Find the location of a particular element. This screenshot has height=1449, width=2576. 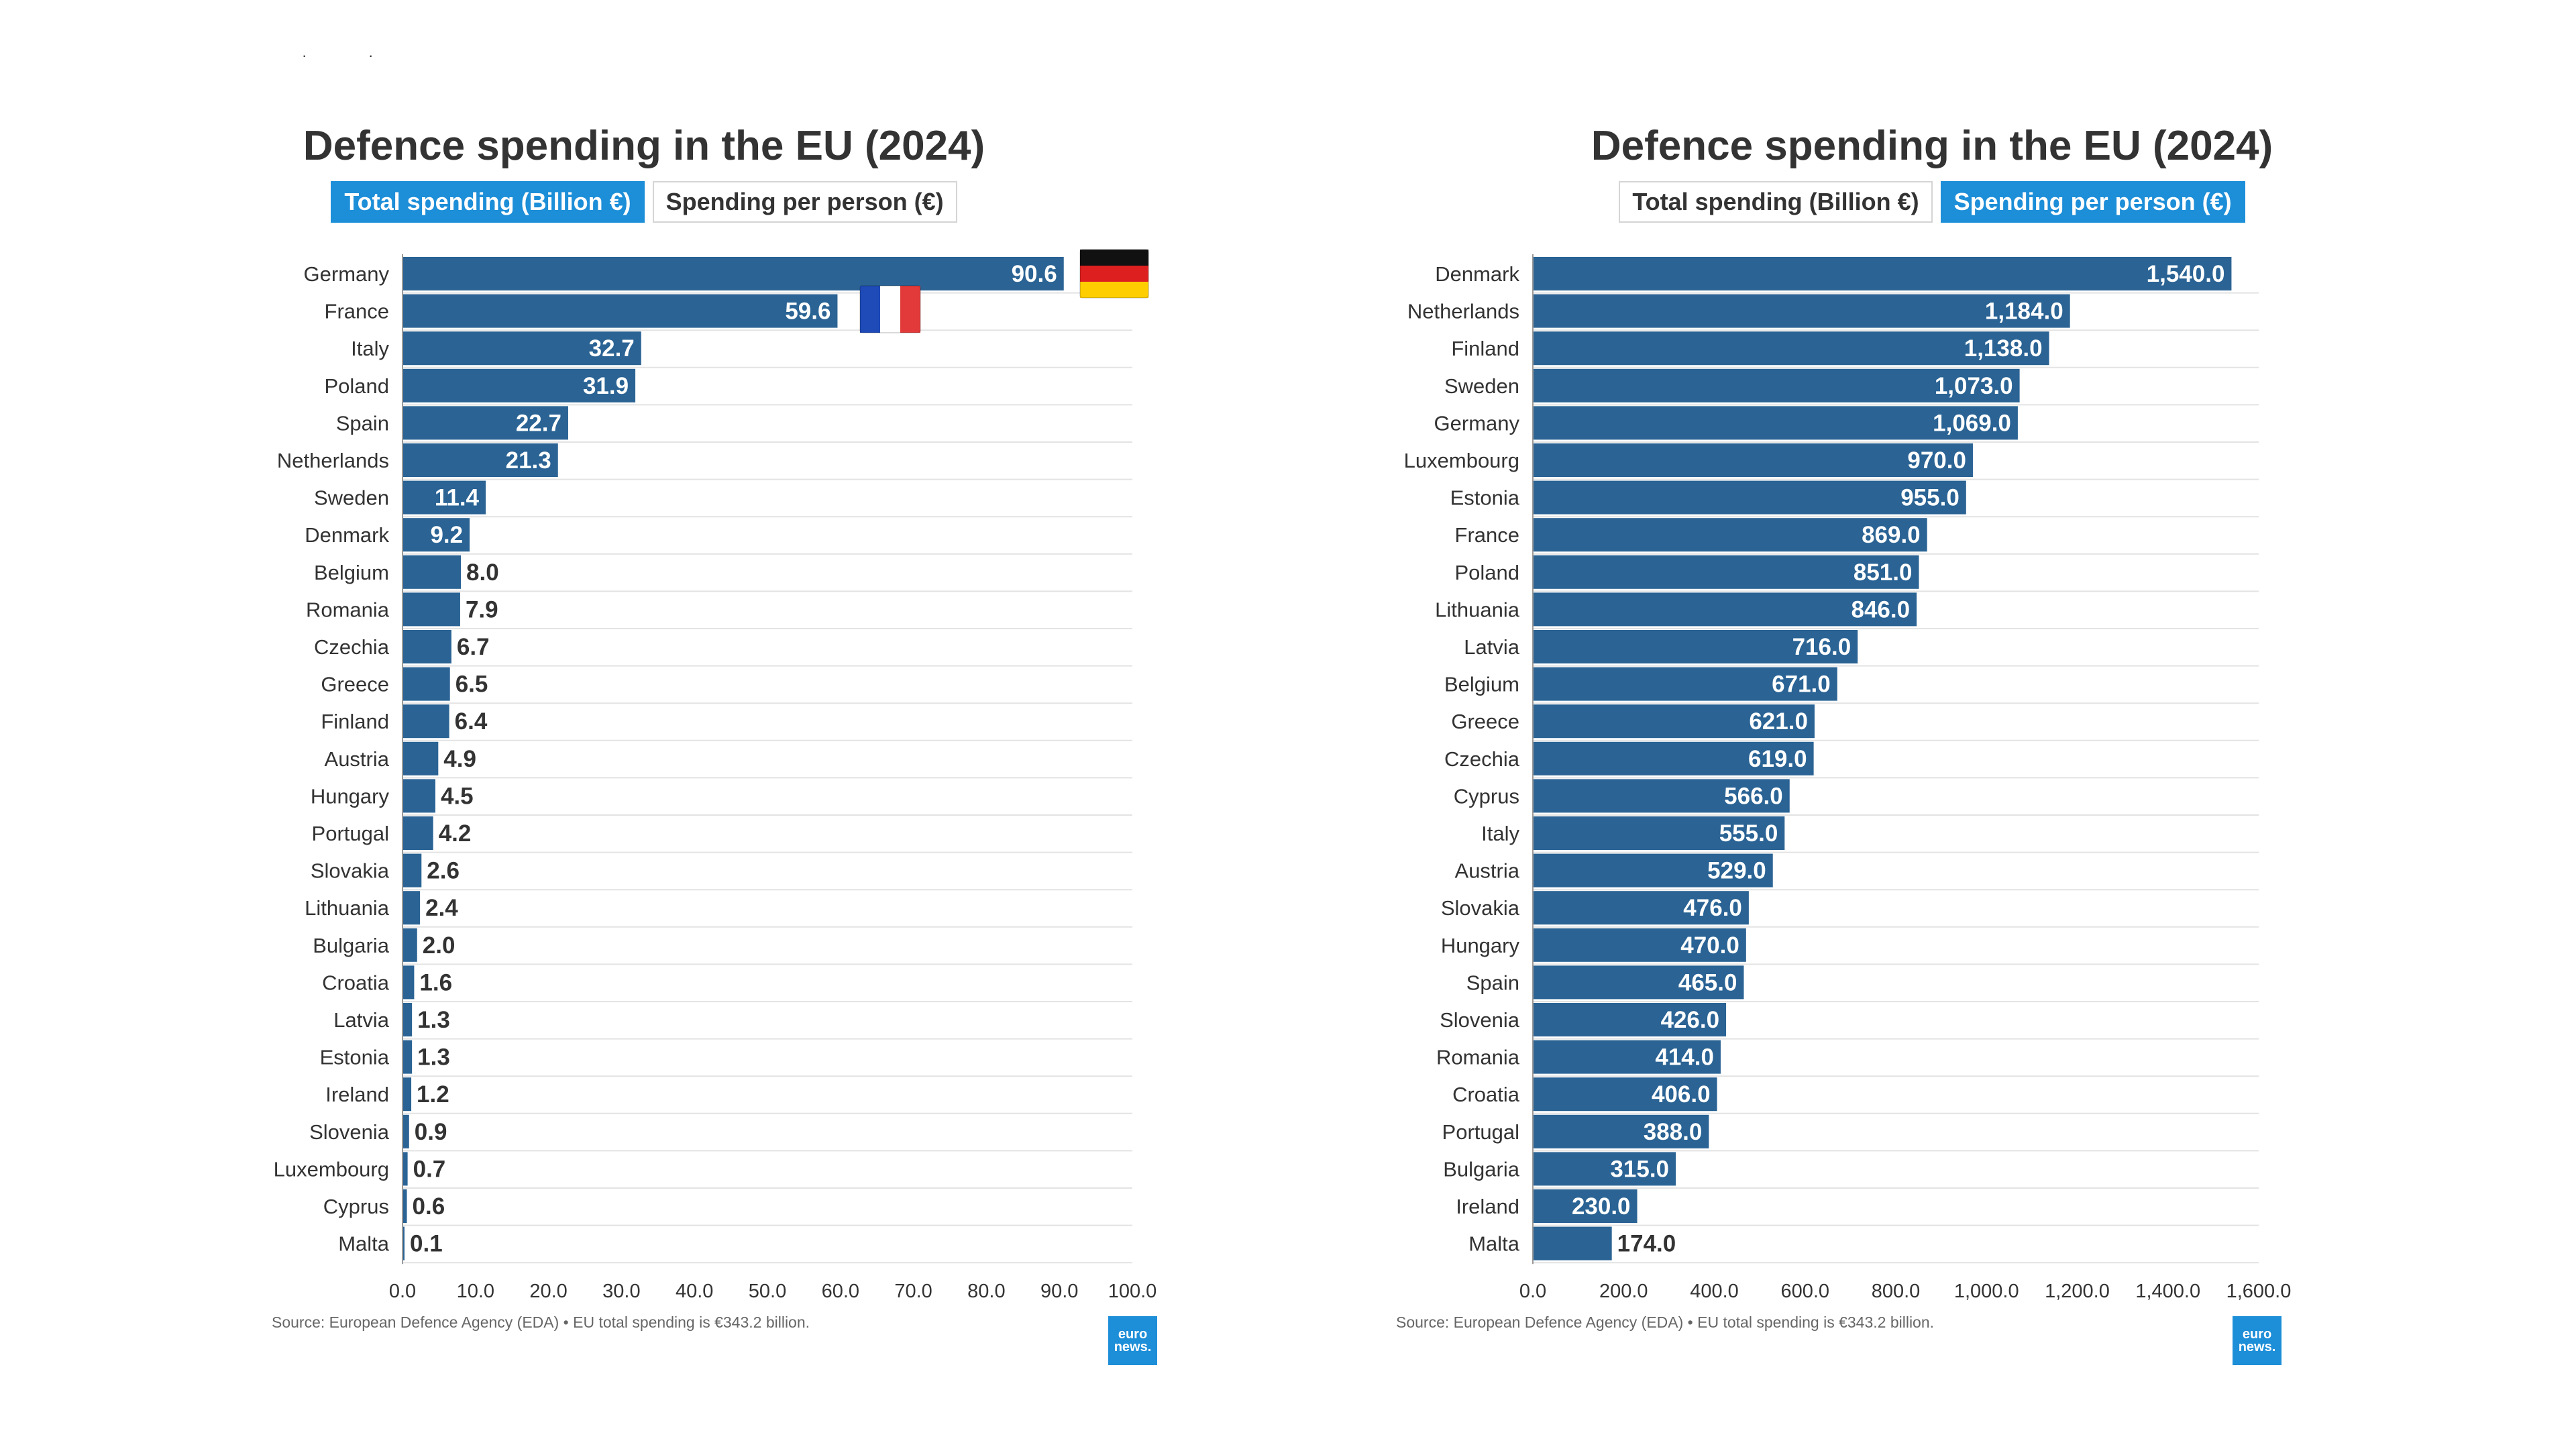

value-label: 0.7 is located at coordinates (429, 1169).